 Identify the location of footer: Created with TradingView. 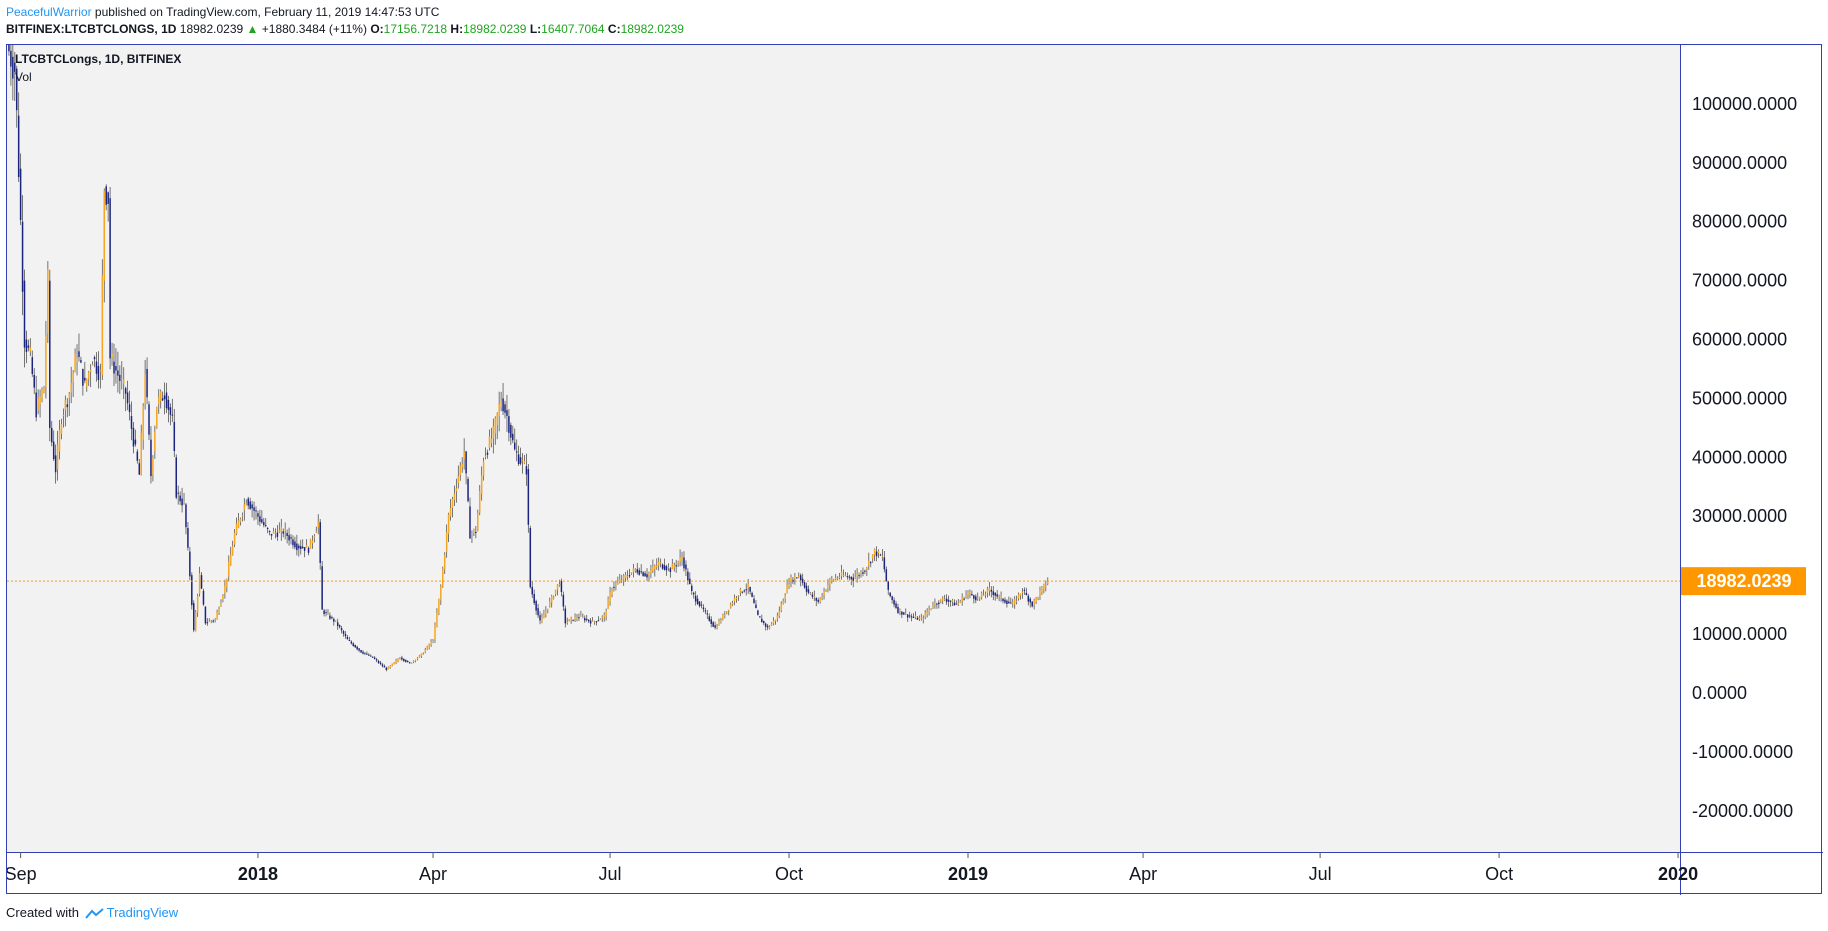
(92, 912).